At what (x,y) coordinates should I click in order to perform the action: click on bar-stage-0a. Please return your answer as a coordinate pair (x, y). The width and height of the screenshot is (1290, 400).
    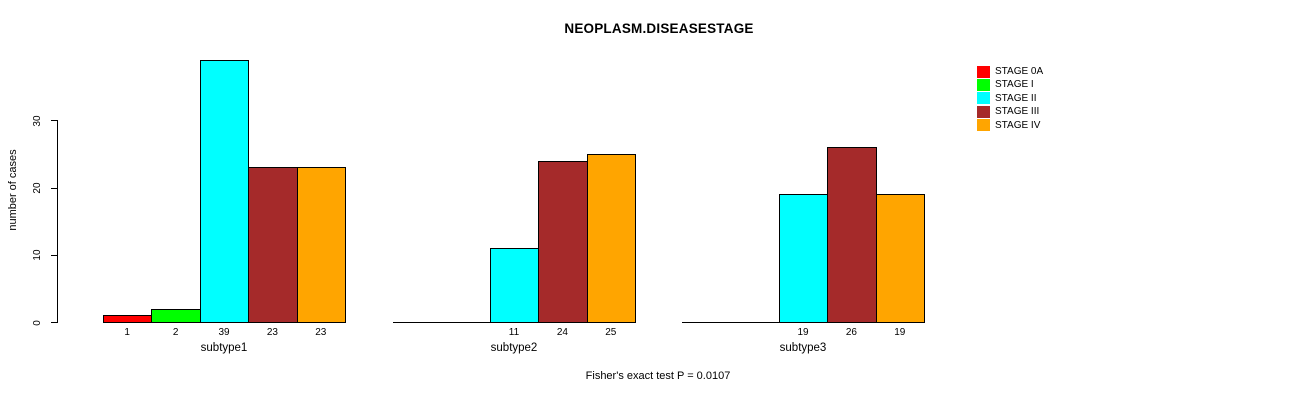
    Looking at the image, I should click on (128, 319).